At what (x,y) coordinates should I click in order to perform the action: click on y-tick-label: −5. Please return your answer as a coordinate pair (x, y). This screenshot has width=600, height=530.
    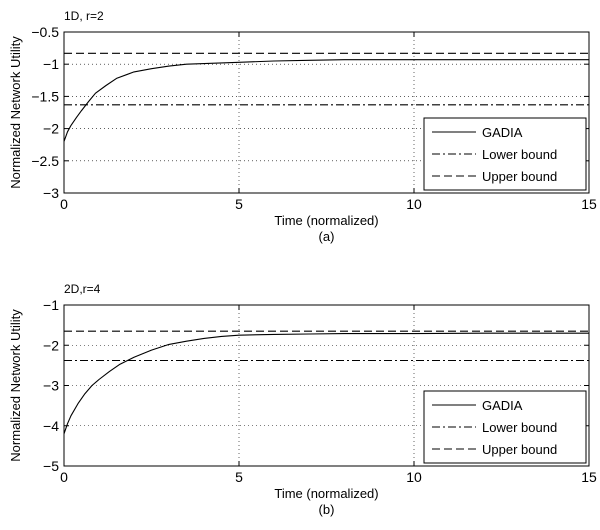
    Looking at the image, I should click on (51, 466).